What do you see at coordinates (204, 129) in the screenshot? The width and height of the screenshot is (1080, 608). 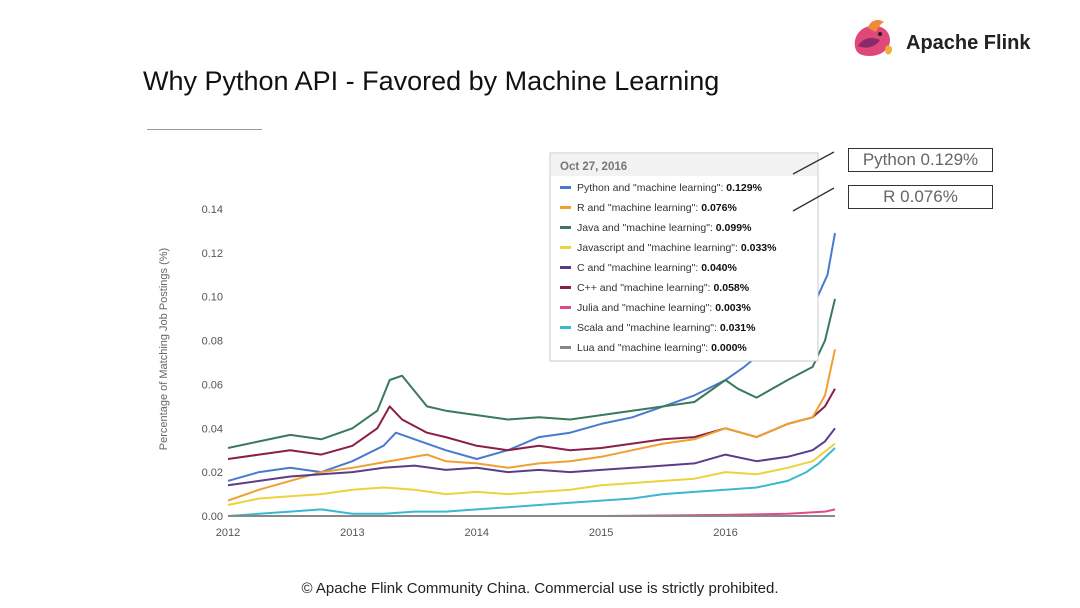 I see `title-underline` at bounding box center [204, 129].